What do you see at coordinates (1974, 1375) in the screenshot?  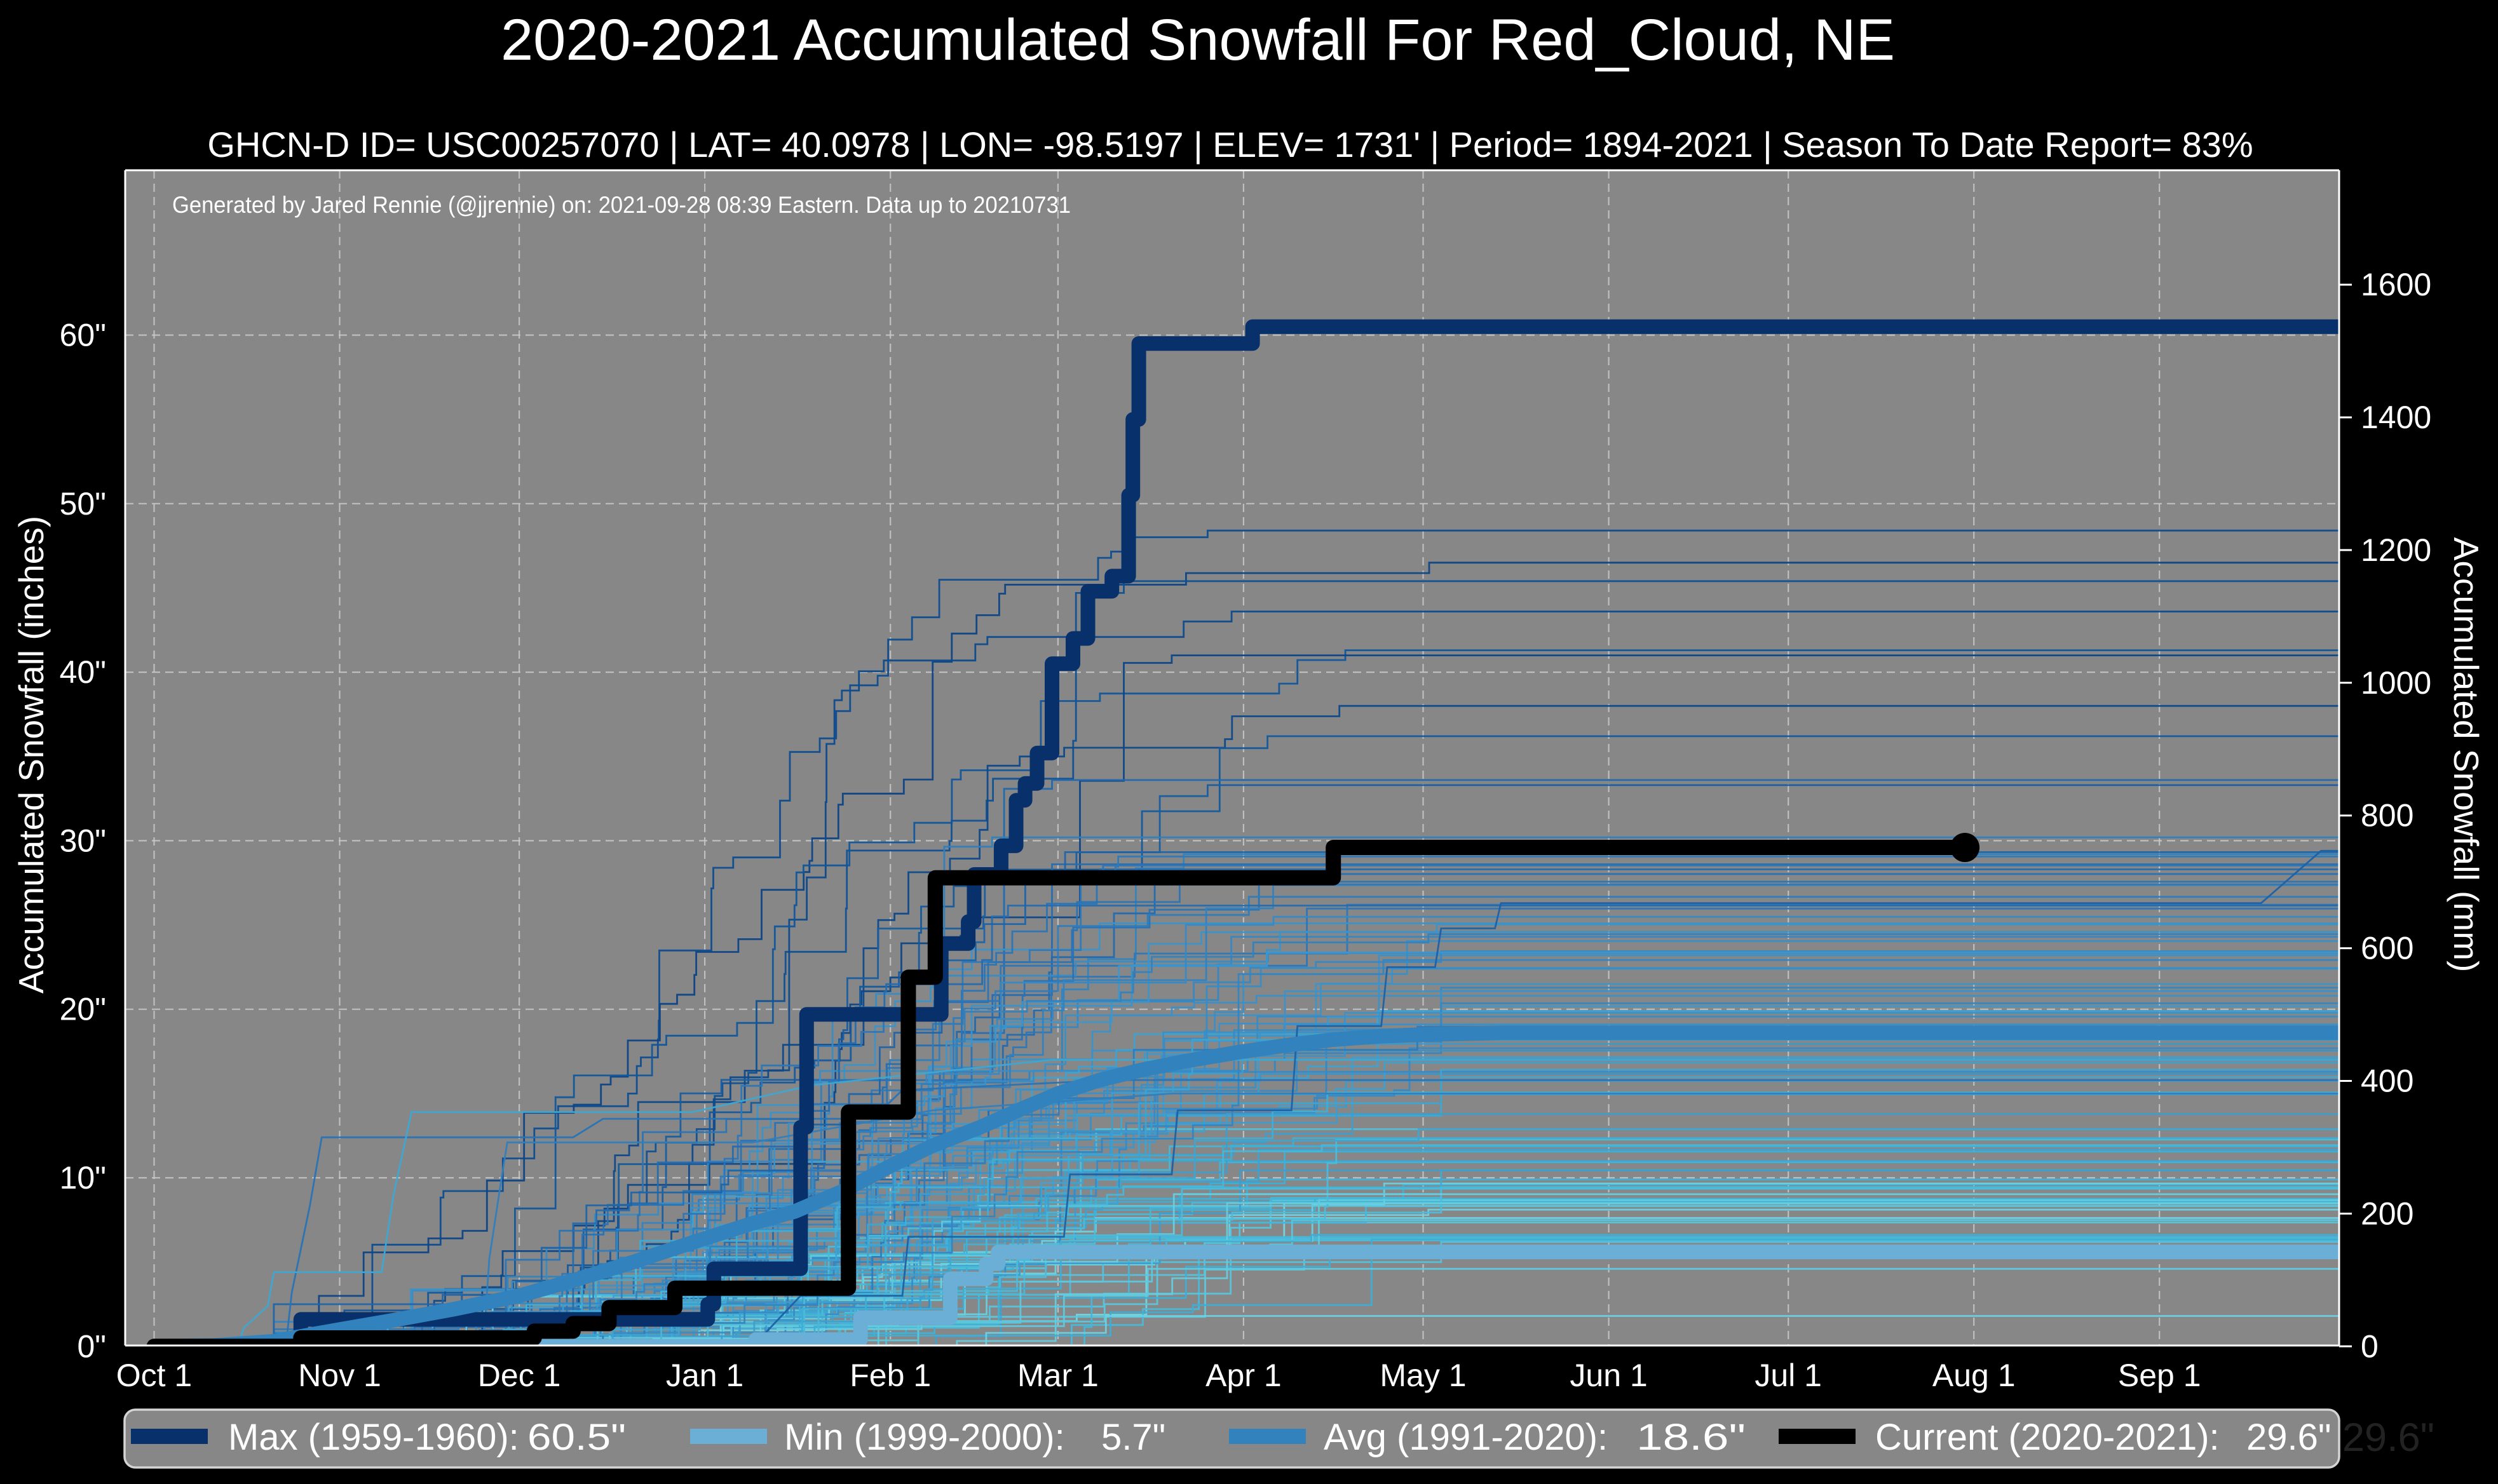 I see `svg-text: Aug 1` at bounding box center [1974, 1375].